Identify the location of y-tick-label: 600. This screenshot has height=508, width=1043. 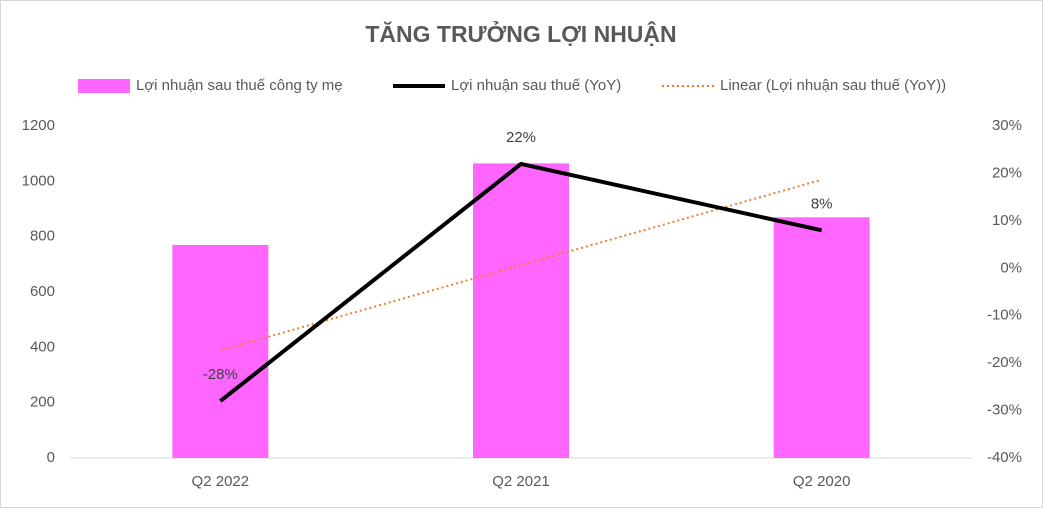
(42, 291).